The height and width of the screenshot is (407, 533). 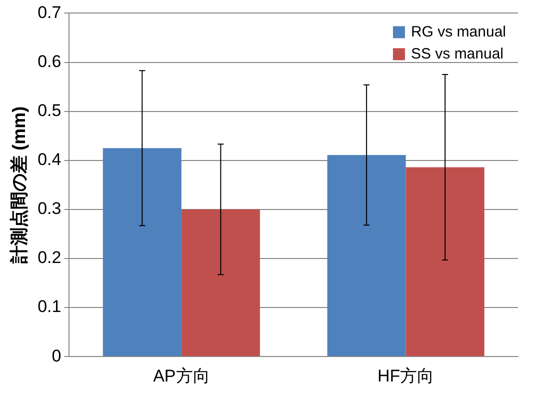 What do you see at coordinates (458, 31) in the screenshot?
I see `legend-label: RG vs manual` at bounding box center [458, 31].